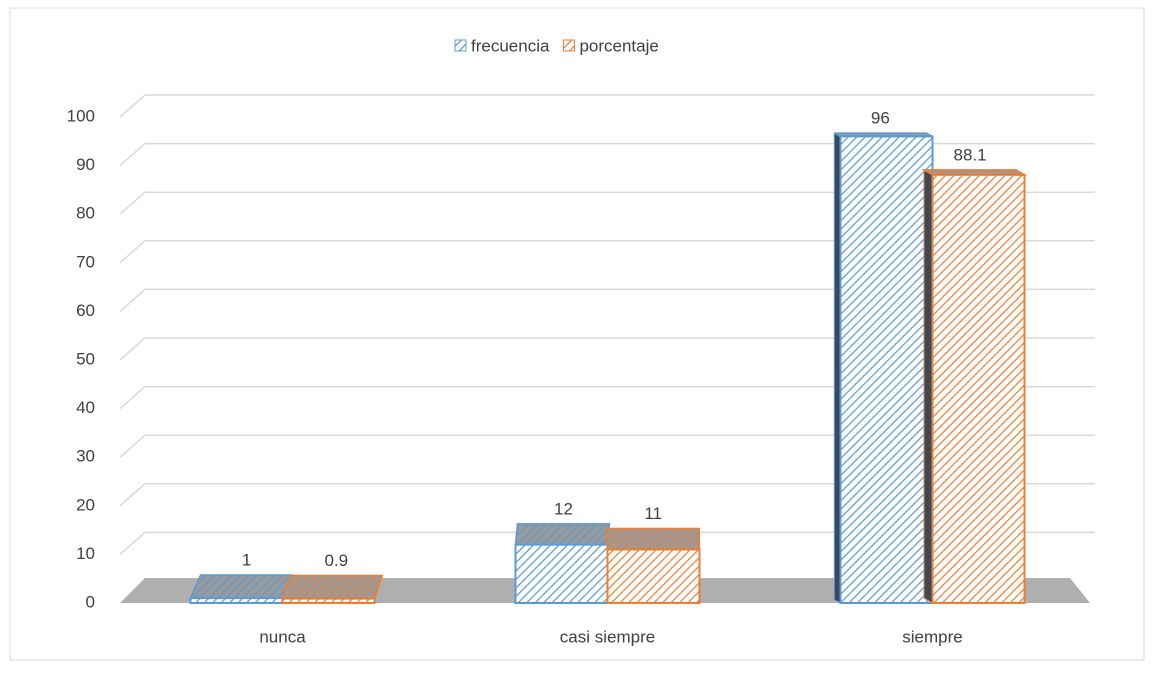  Describe the element at coordinates (282, 636) in the screenshot. I see `x-tick-label: nunca` at that location.